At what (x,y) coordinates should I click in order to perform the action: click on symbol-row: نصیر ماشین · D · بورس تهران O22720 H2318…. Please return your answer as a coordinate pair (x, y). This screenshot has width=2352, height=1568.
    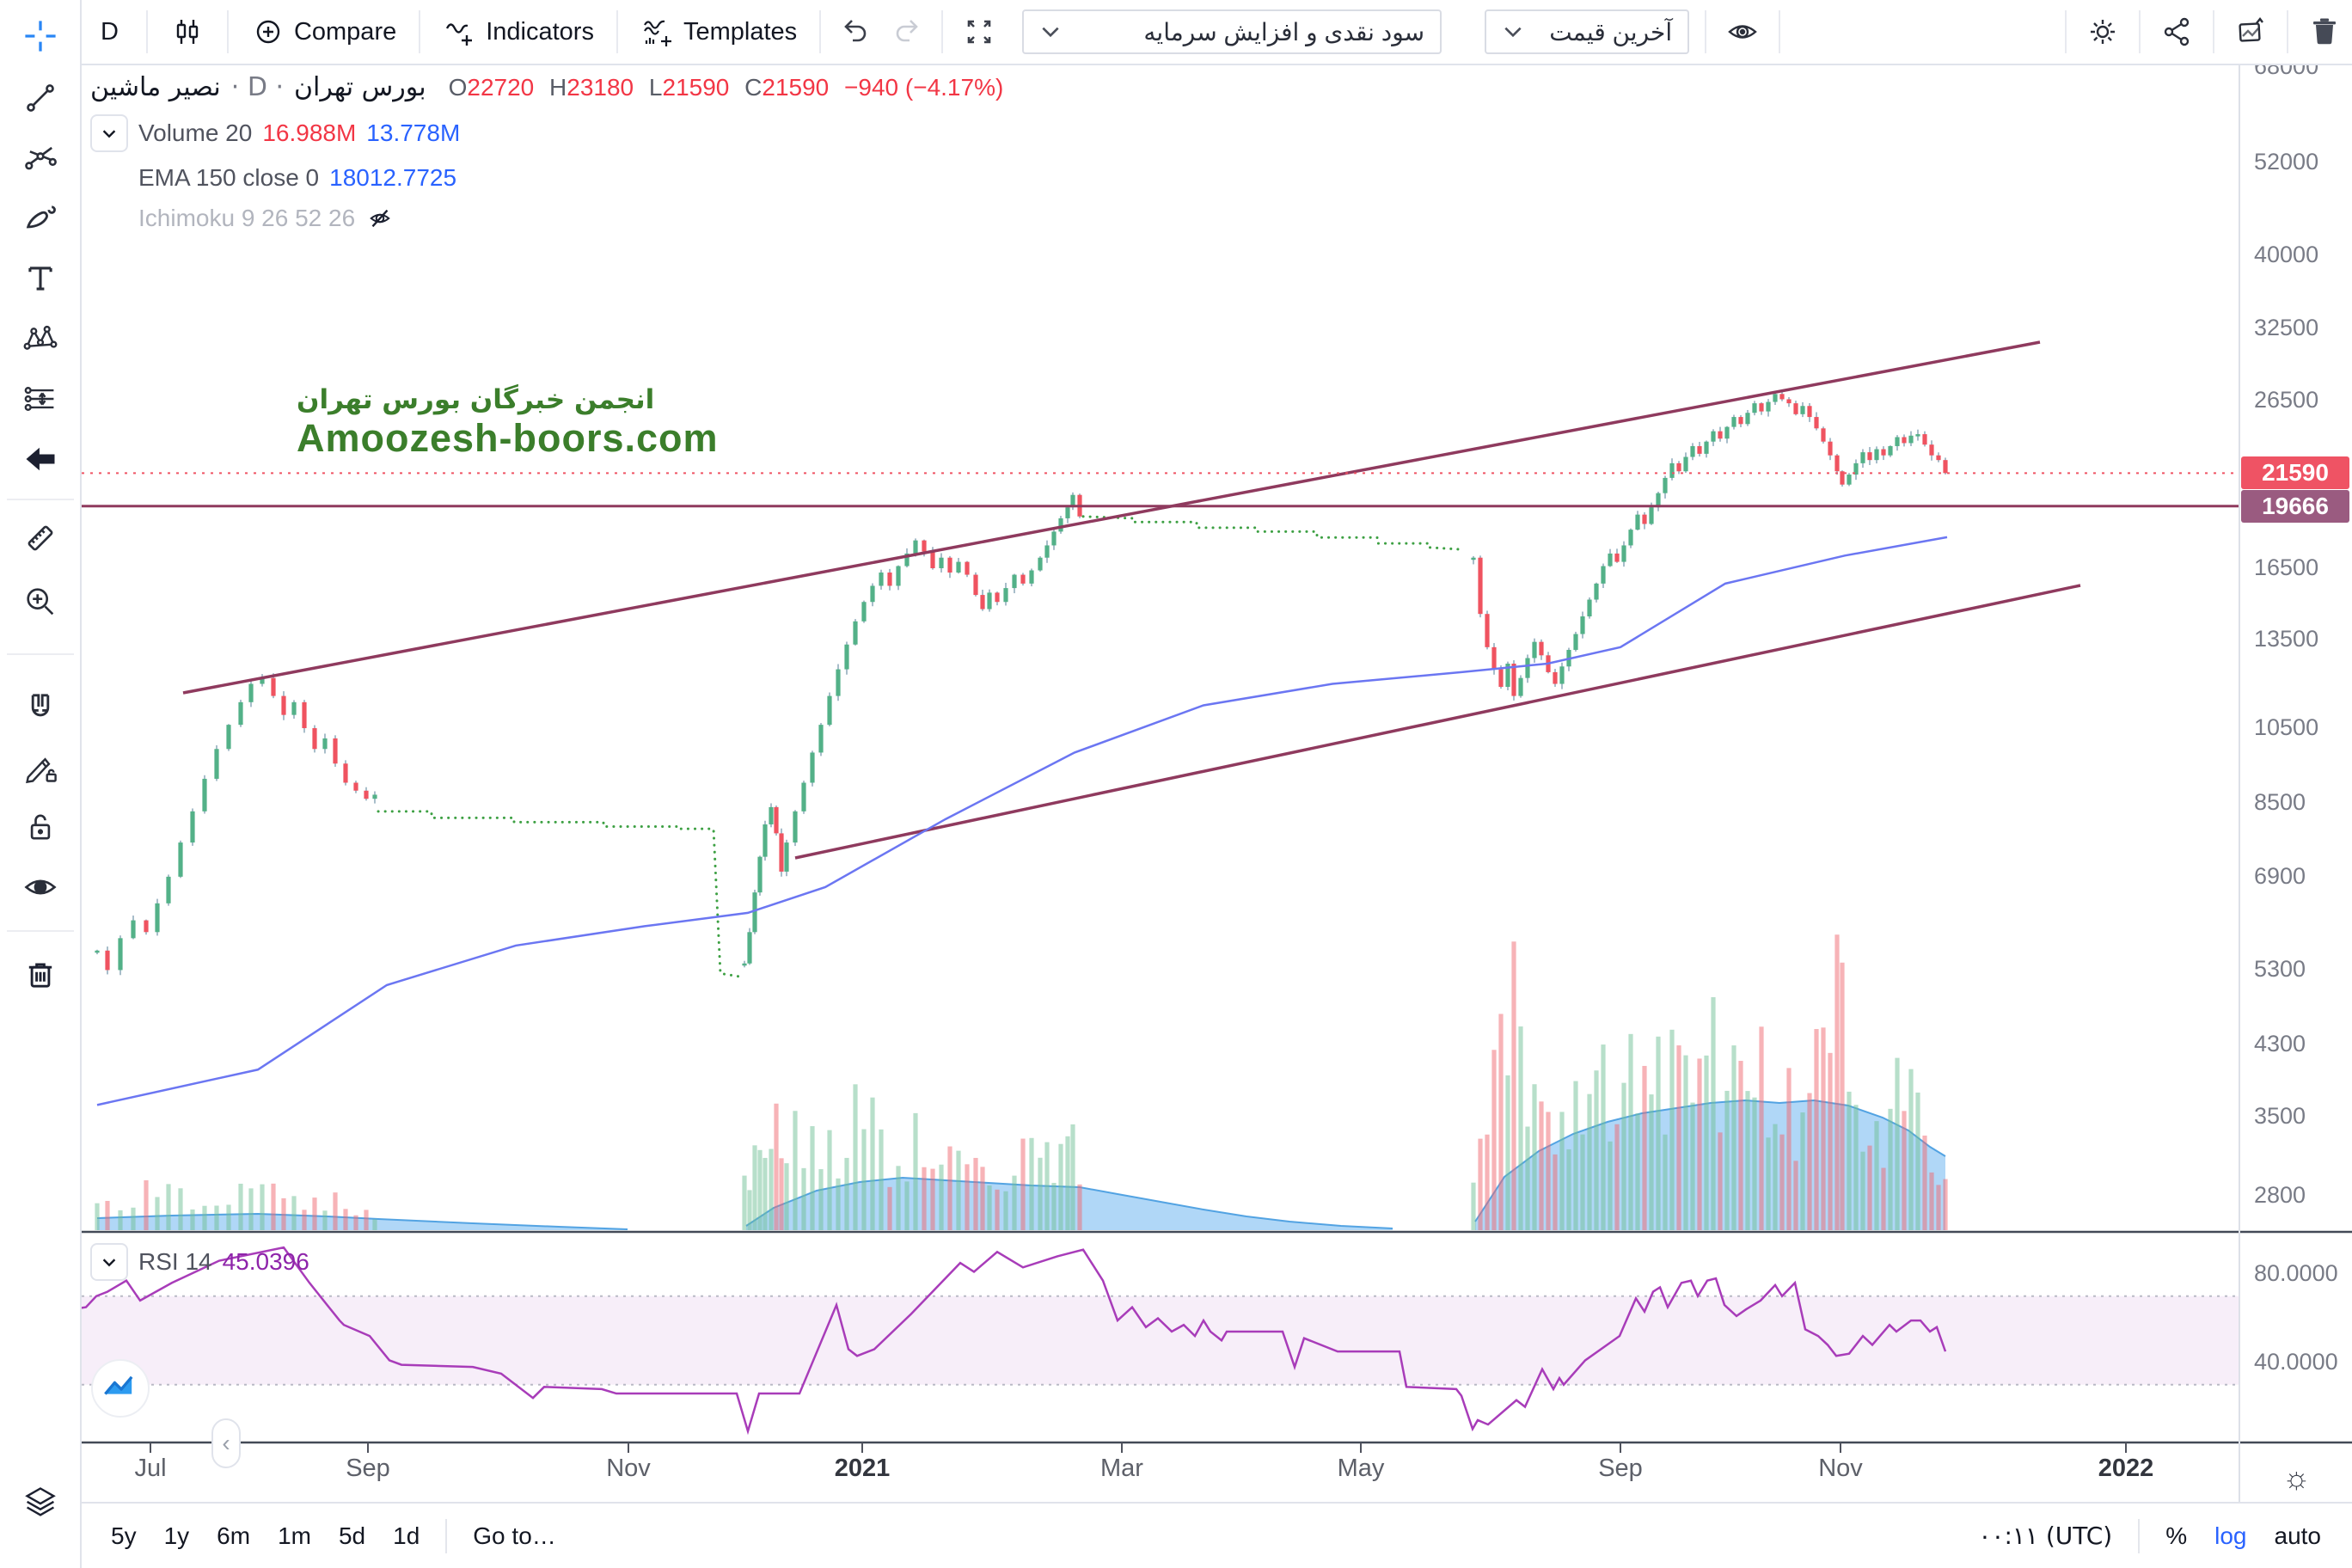
    Looking at the image, I should click on (546, 87).